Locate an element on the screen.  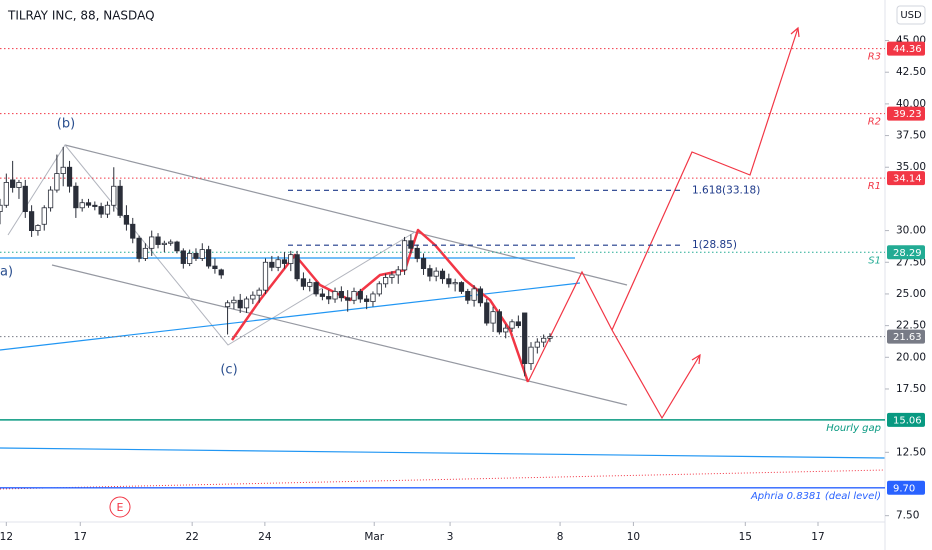
level-price-label: 15.06 is located at coordinates (907, 420).